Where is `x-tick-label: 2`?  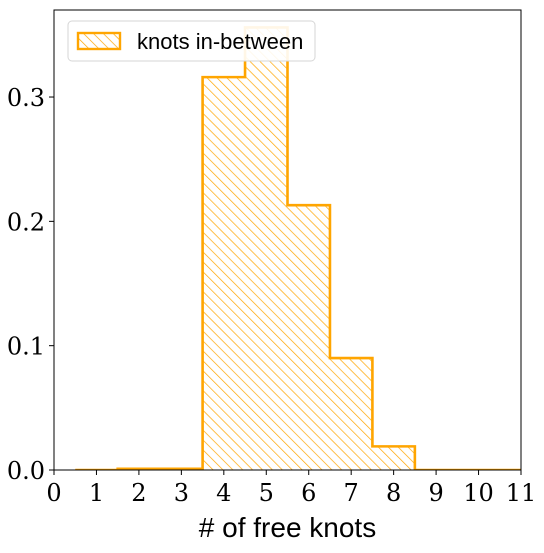
x-tick-label: 2 is located at coordinates (138, 493).